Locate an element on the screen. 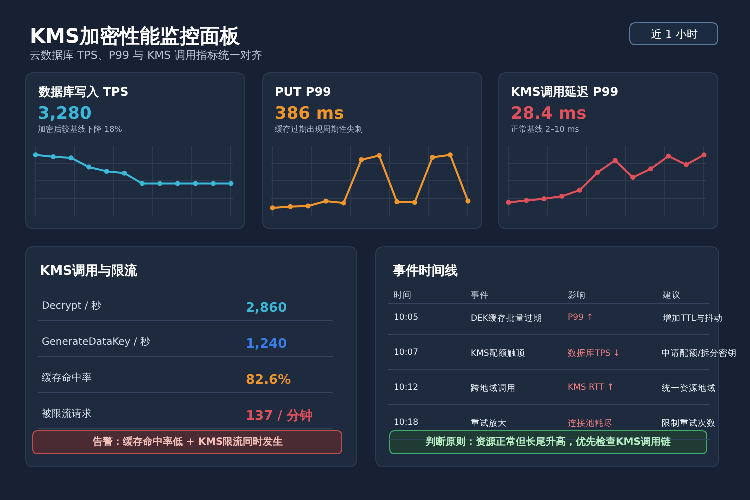 This screenshot has width=750, height=500. text: 增加TTL与抖动 is located at coordinates (692, 318).